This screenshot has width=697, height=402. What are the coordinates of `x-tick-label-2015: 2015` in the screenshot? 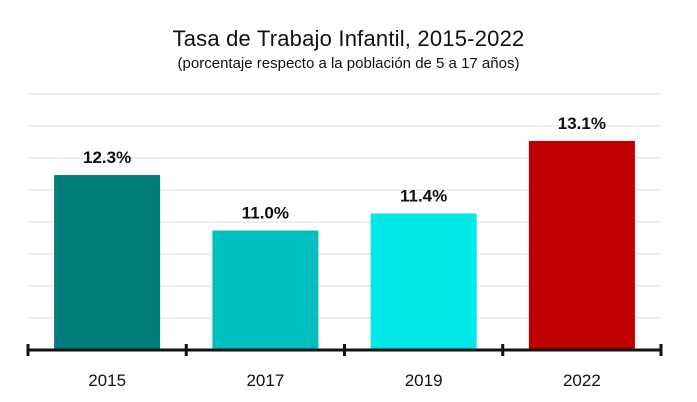 It's located at (107, 380).